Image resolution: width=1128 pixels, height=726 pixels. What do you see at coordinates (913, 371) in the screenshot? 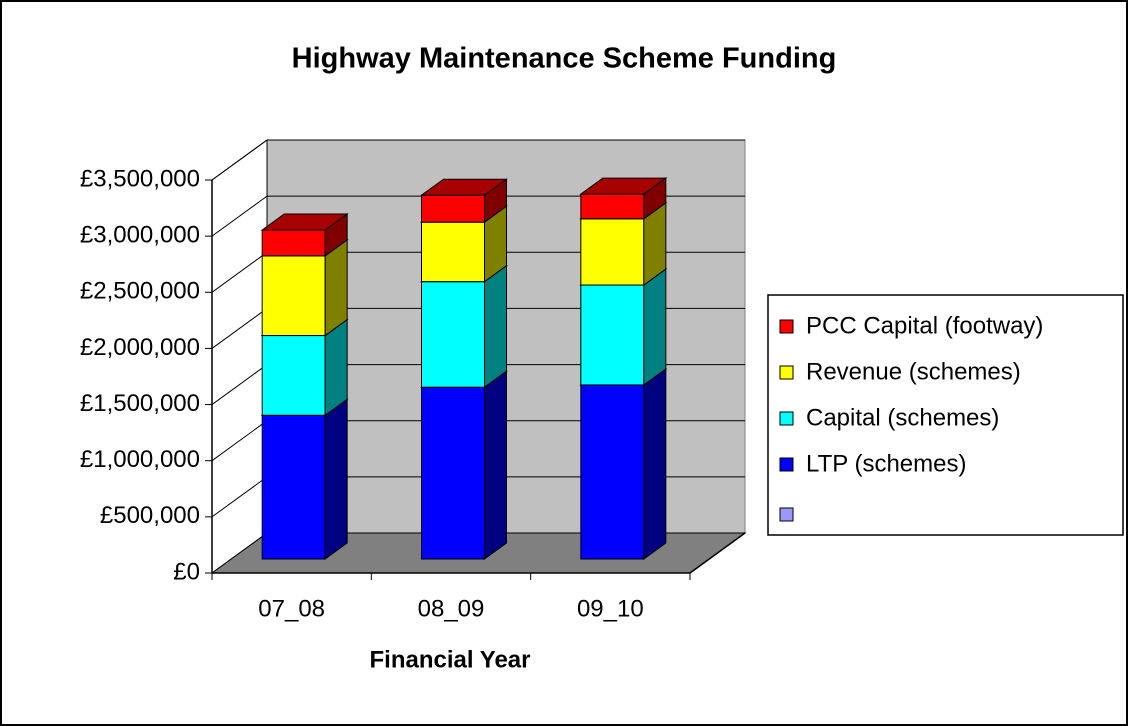
I see `legend-label: Revenue (schemes)` at bounding box center [913, 371].